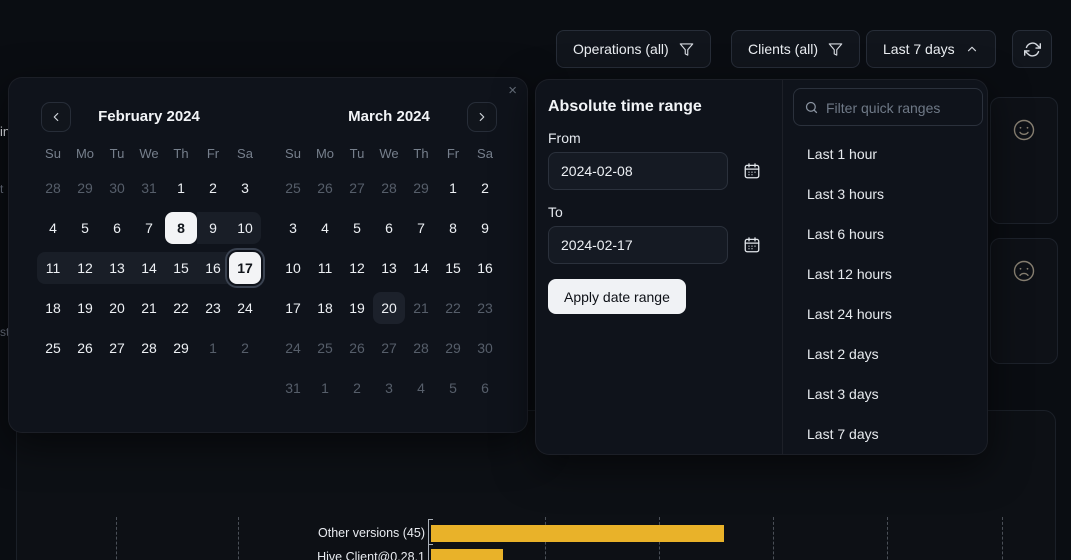 The width and height of the screenshot is (1071, 560). I want to click on quick-range-filter-input, so click(902, 108).